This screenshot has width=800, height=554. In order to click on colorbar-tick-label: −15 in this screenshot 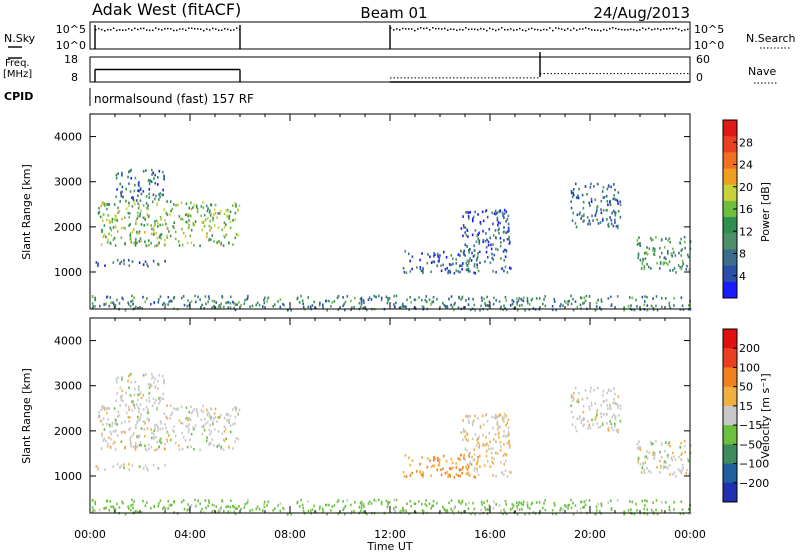, I will do `click(750, 425)`.